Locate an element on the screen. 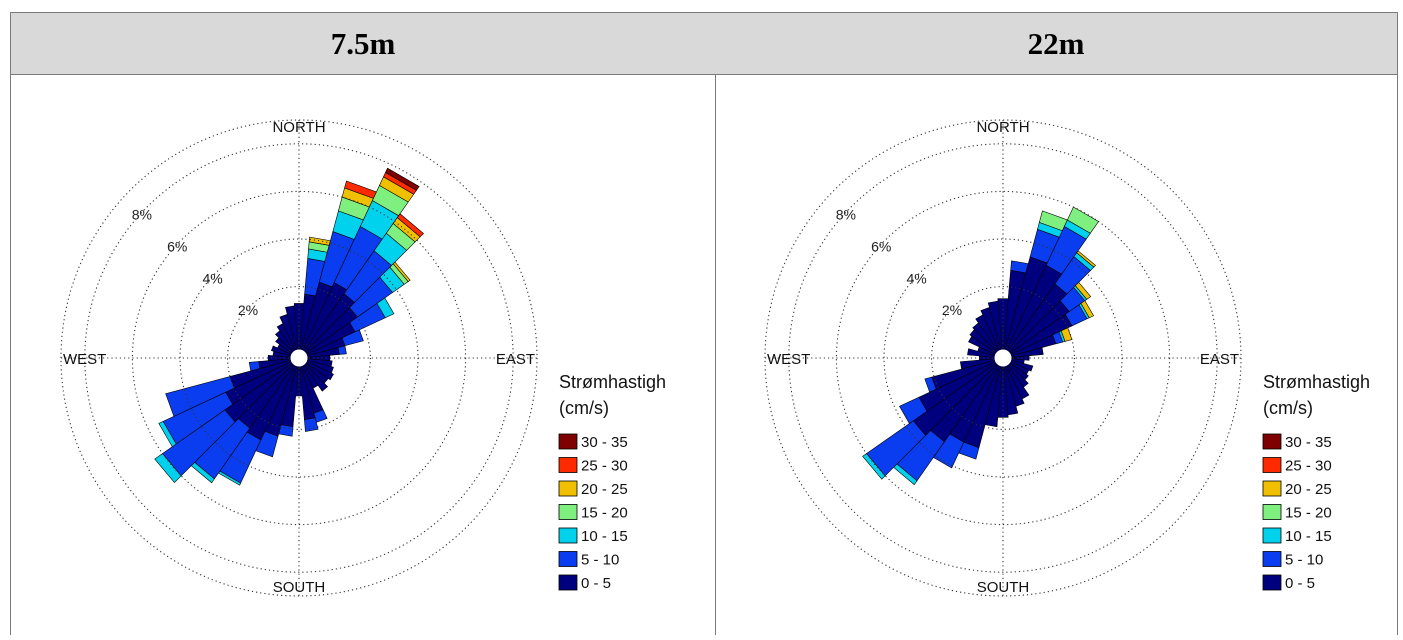  column-header-7-5m: 7.5m is located at coordinates (363, 43).